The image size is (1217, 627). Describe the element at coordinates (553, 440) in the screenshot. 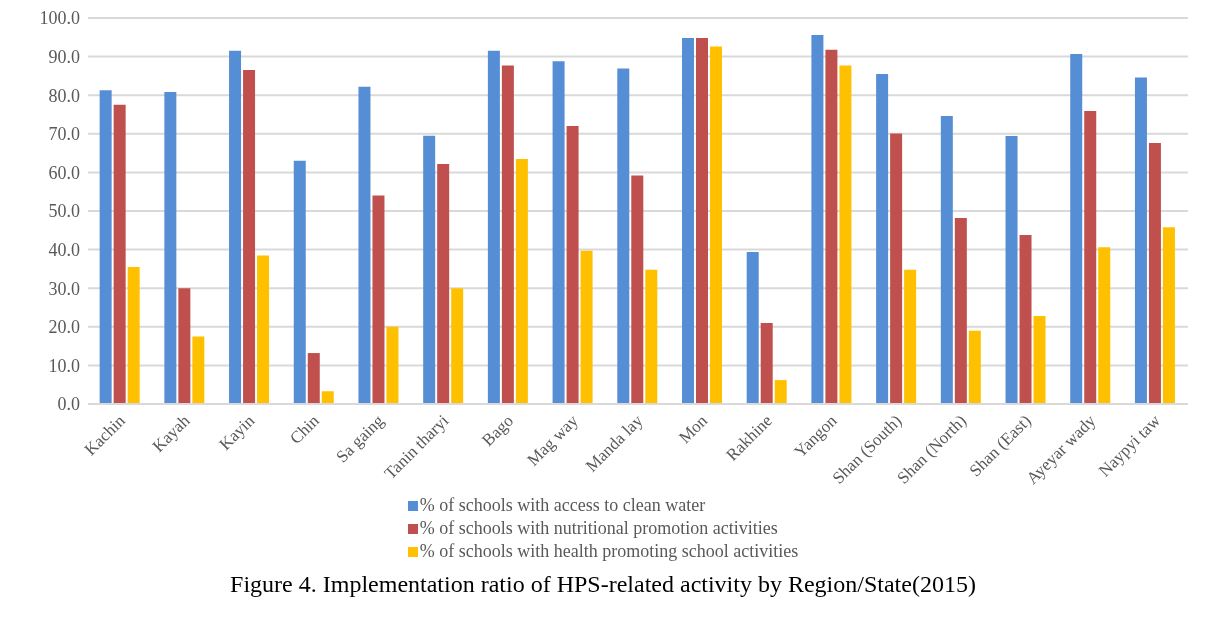

I see `x-tick-label: Mag way` at that location.